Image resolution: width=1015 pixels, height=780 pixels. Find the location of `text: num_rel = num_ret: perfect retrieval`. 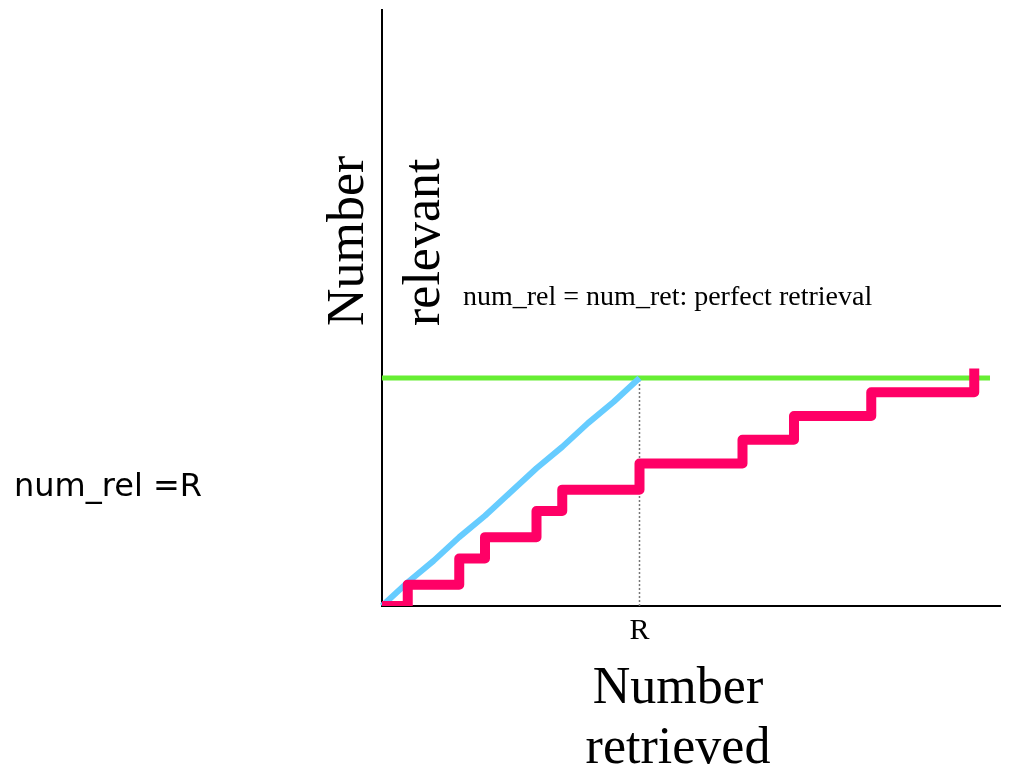

text: num_rel = num_ret: perfect retrieval is located at coordinates (668, 296).